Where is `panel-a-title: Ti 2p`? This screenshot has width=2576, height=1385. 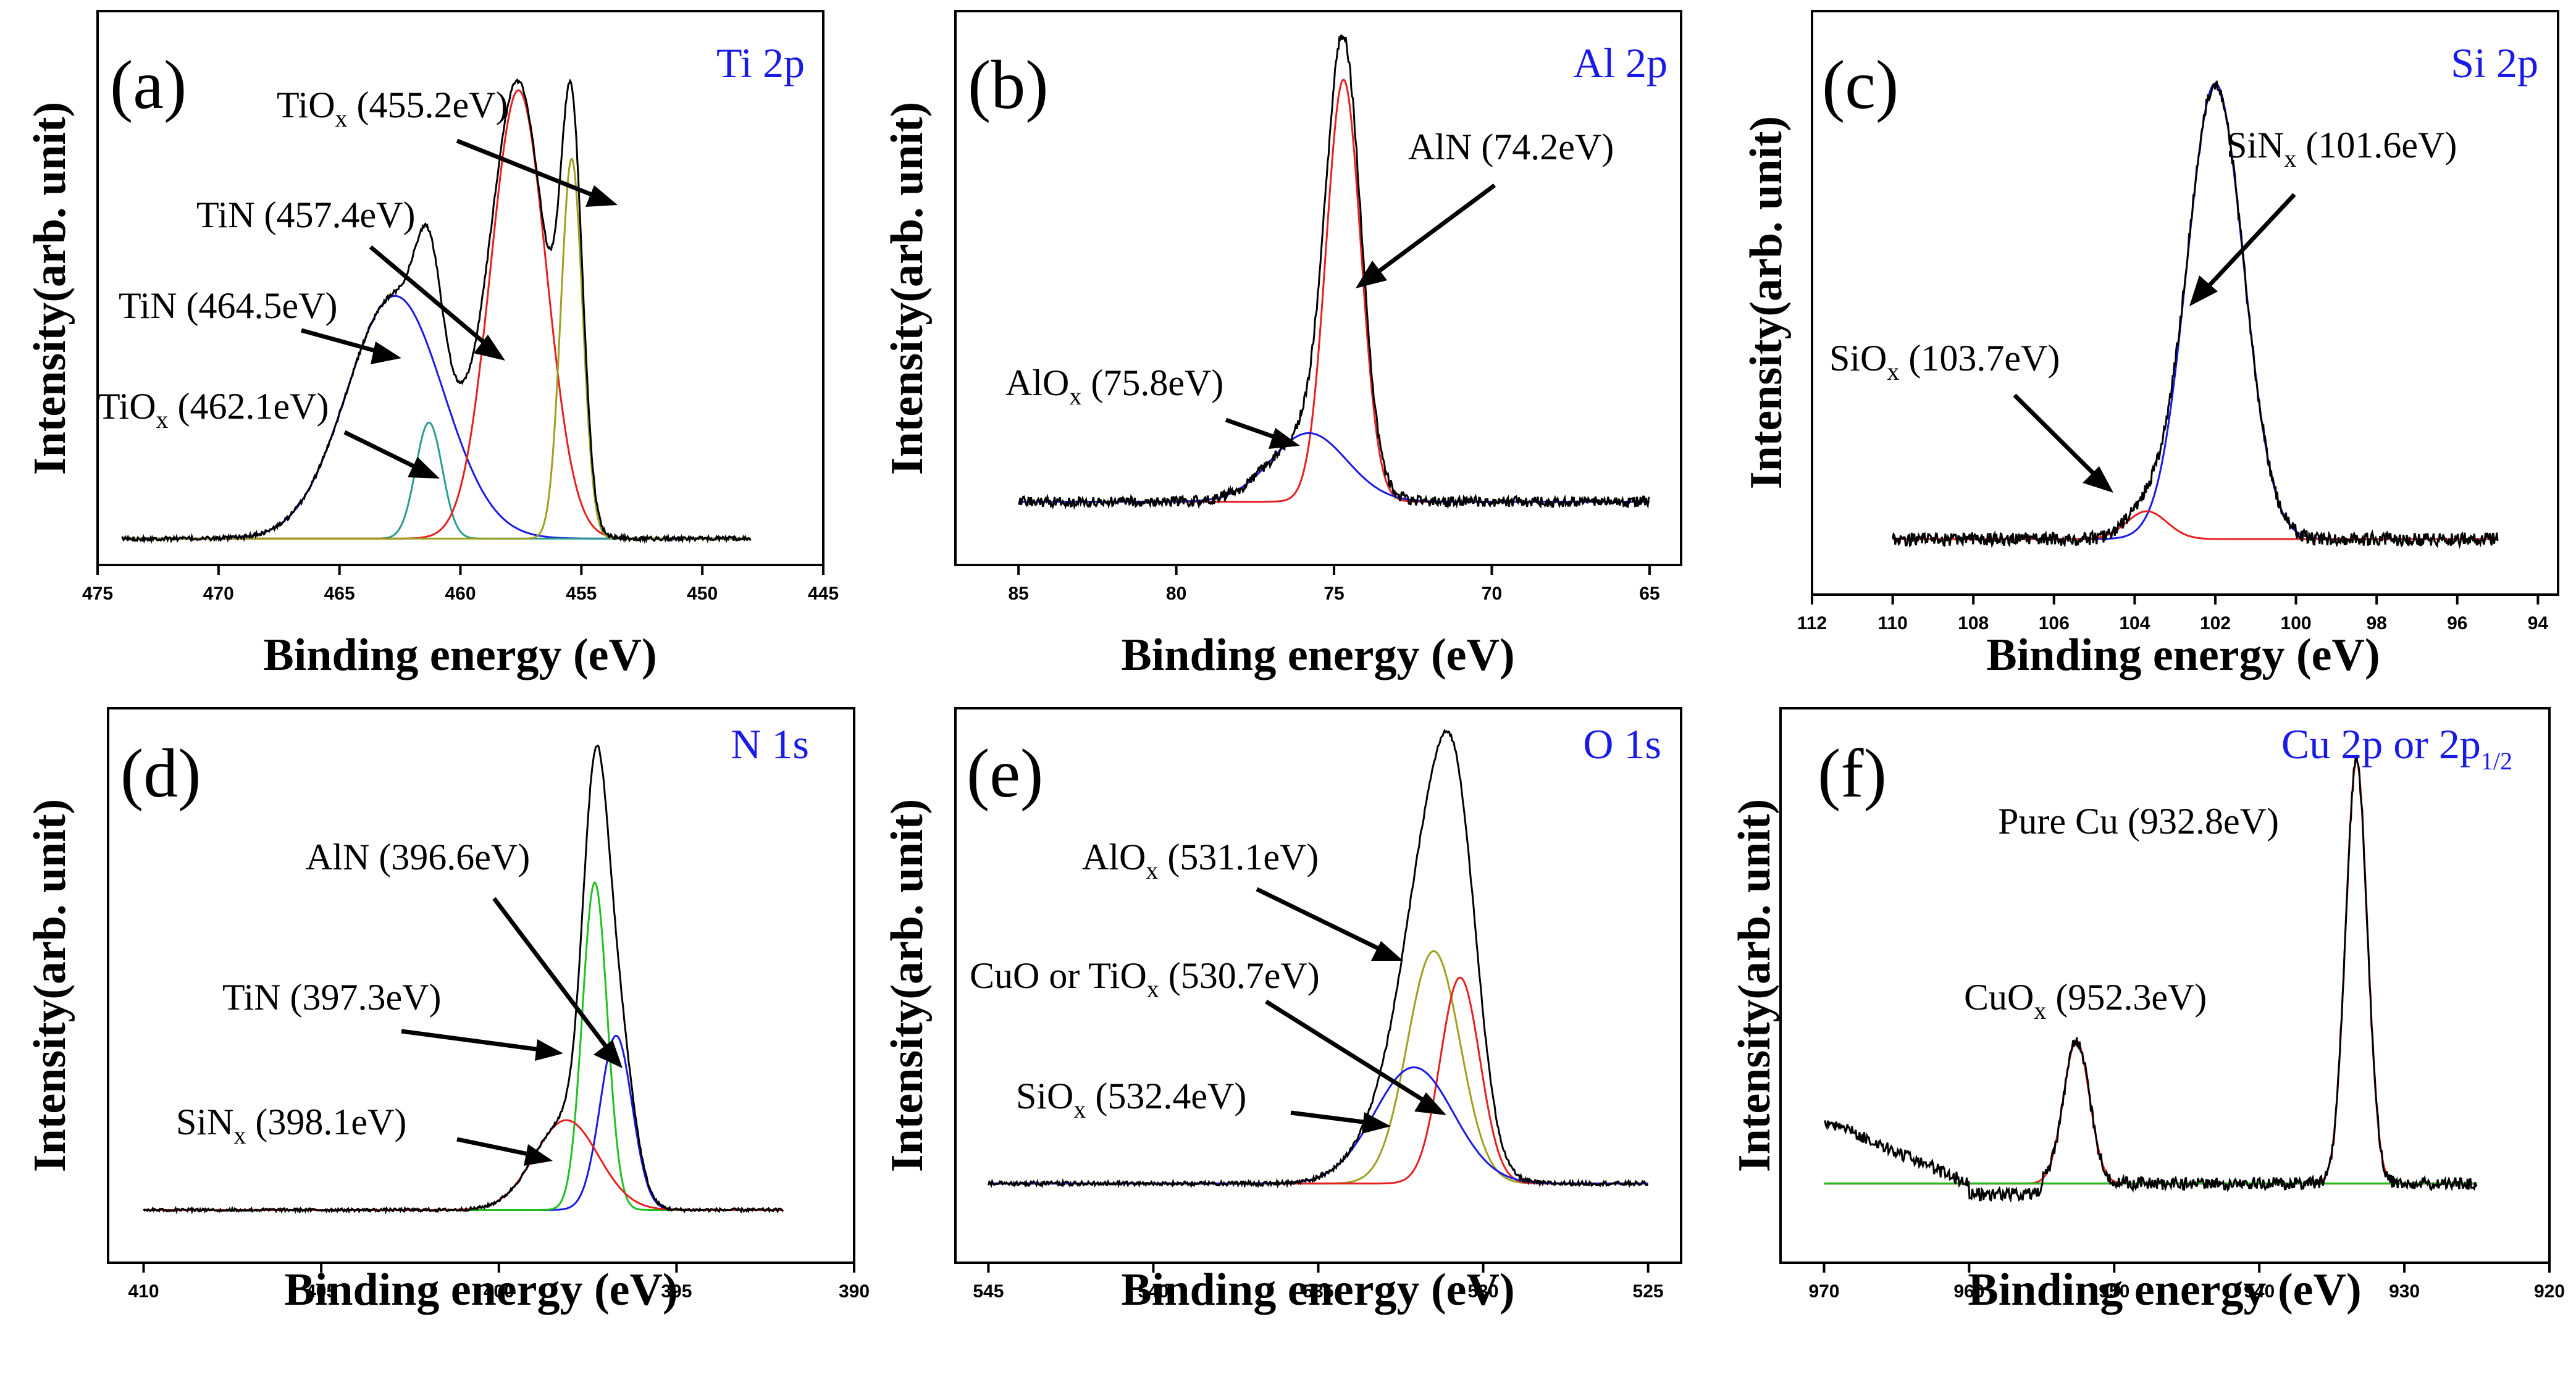
panel-a-title: Ti 2p is located at coordinates (761, 63).